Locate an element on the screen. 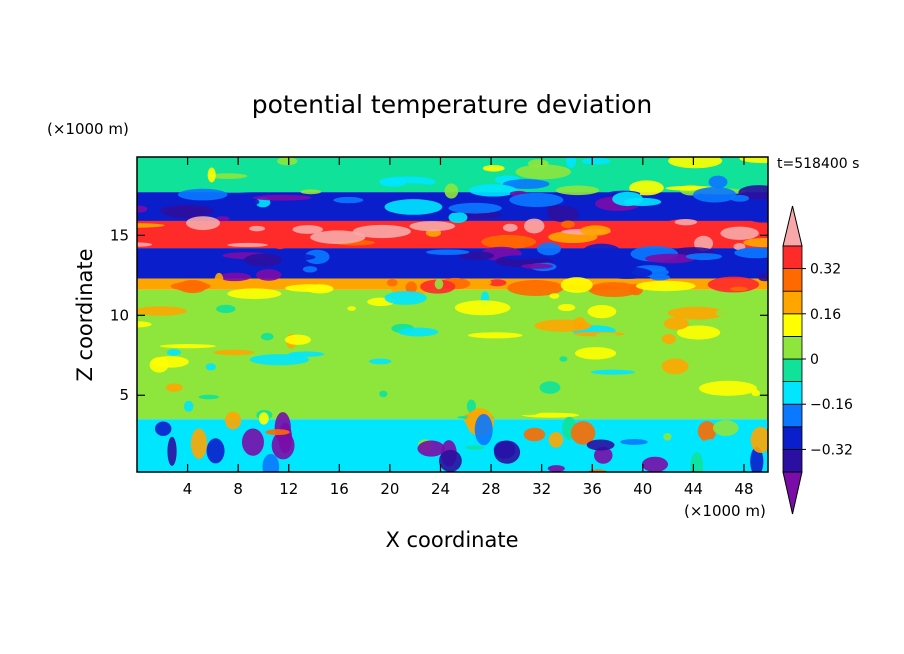 Image resolution: width=904 pixels, height=654 pixels. x-tick-label: 24 is located at coordinates (440, 489).